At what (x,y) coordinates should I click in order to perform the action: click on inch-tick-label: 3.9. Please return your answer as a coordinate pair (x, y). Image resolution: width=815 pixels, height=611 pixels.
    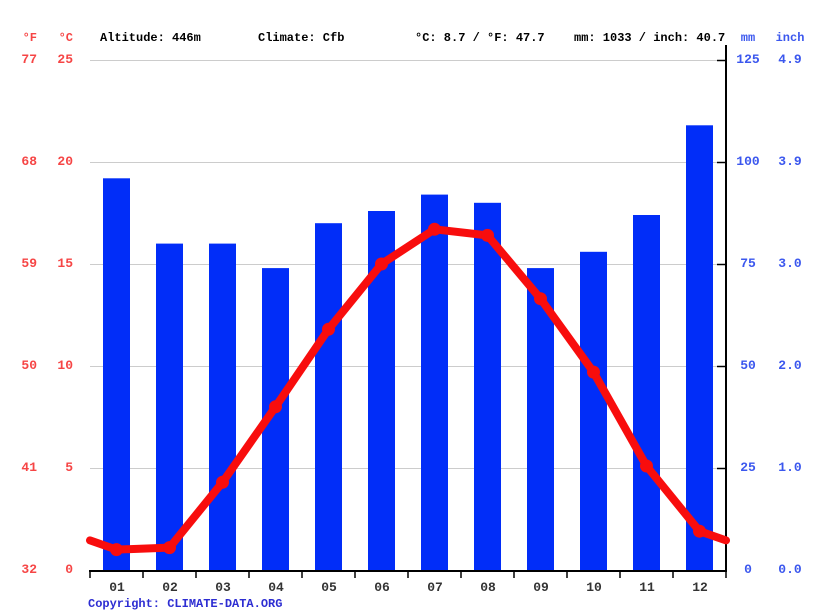
    Looking at the image, I should click on (790, 161).